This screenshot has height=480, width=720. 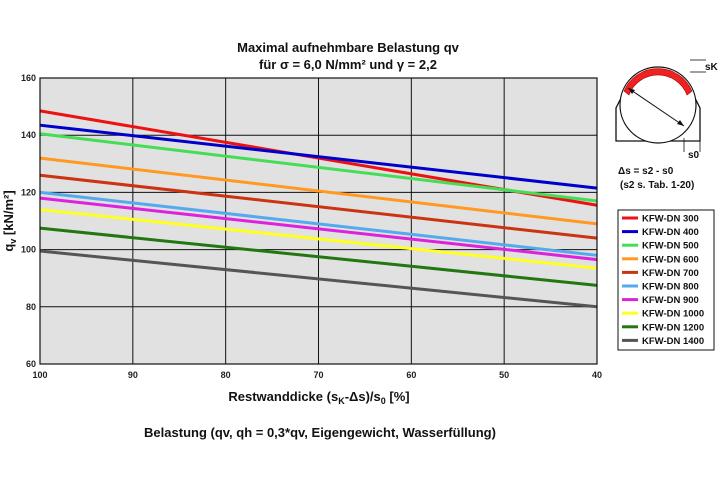 What do you see at coordinates (383, 401) in the screenshot?
I see `x-axis-label-sub2: 0` at bounding box center [383, 401].